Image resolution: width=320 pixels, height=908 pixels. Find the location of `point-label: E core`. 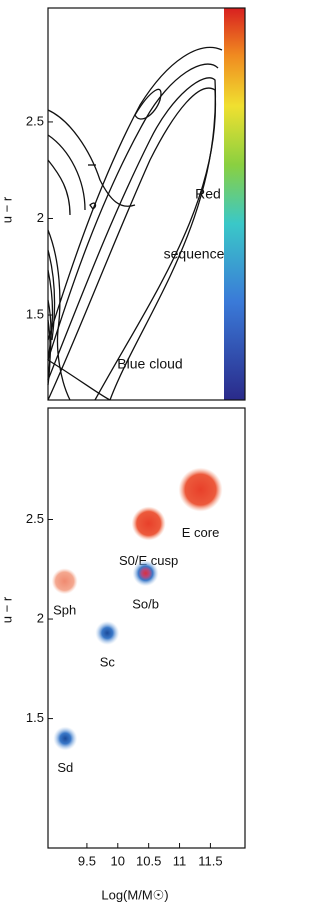

point-label: E core is located at coordinates (201, 532).